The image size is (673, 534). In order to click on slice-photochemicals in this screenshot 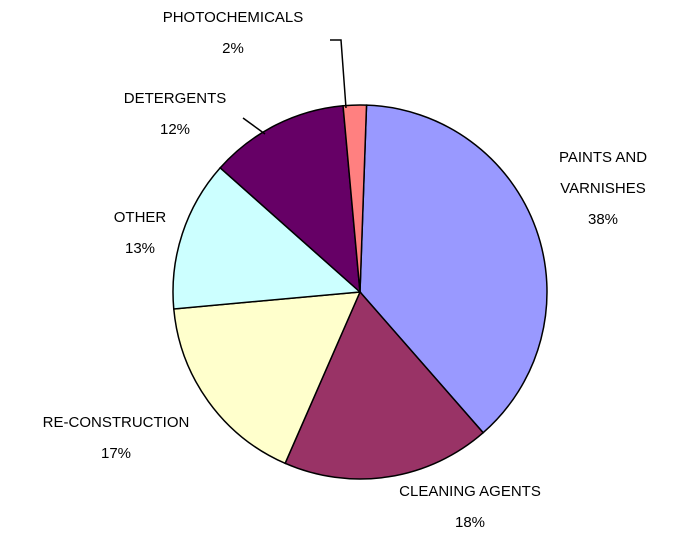, I will do `click(355, 198)`.